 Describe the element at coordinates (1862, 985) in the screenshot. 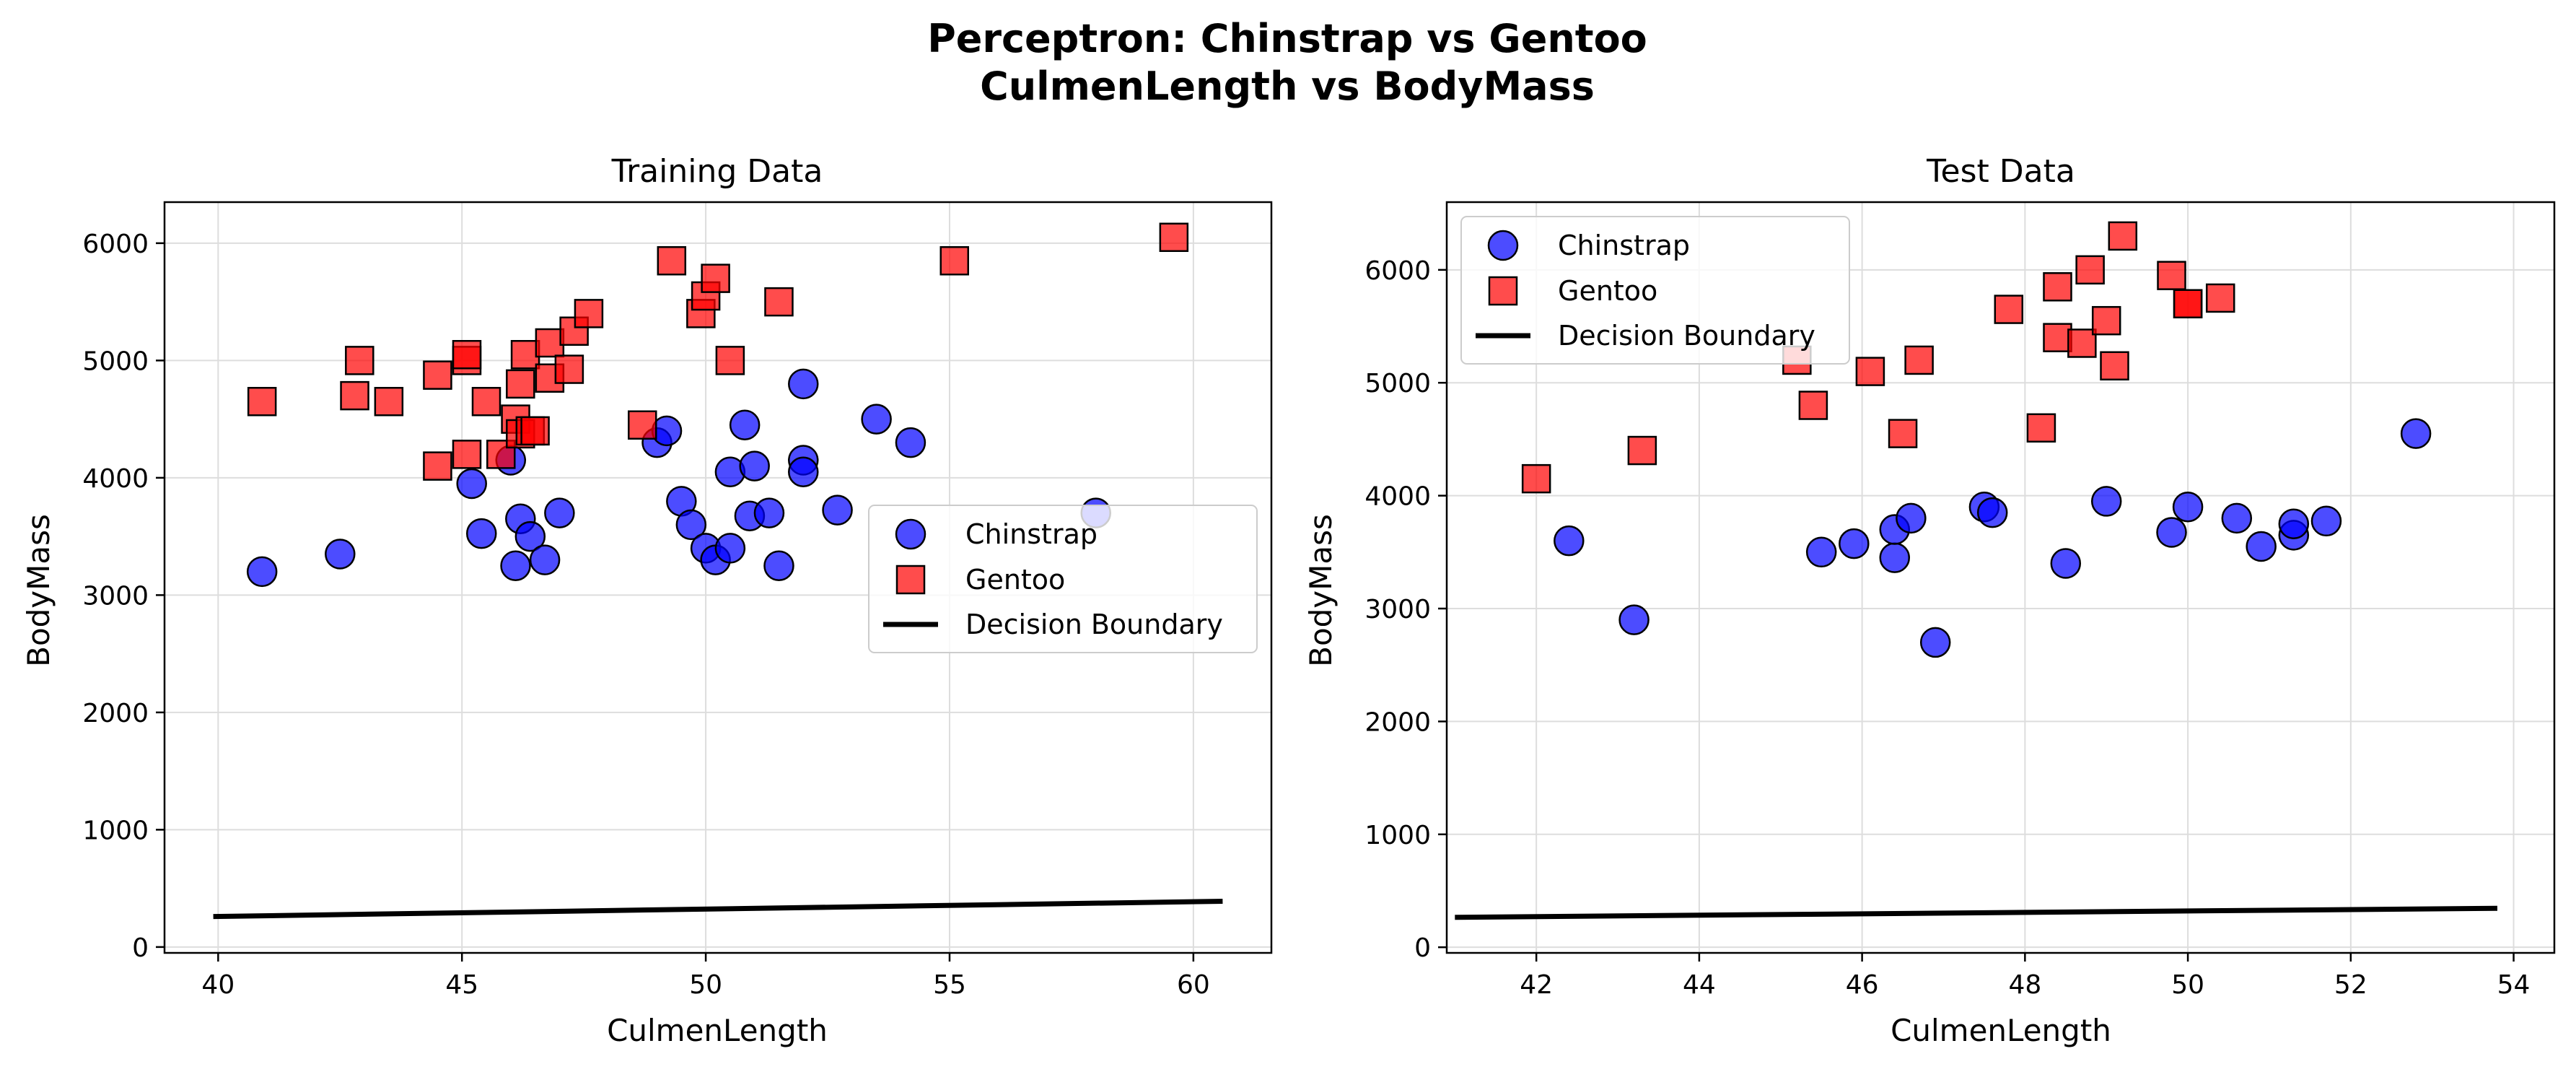

I see `x-tick-label: 46` at that location.